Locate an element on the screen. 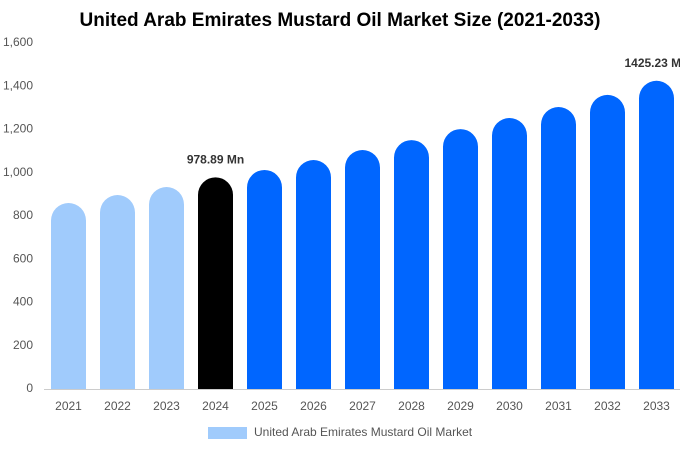 The height and width of the screenshot is (450, 680). x-tick-label: 2027 is located at coordinates (362, 406).